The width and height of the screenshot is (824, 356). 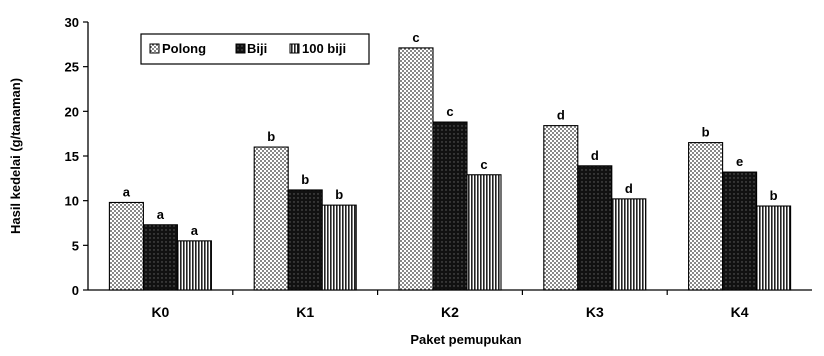 What do you see at coordinates (160, 312) in the screenshot?
I see `x-tick-label: K0` at bounding box center [160, 312].